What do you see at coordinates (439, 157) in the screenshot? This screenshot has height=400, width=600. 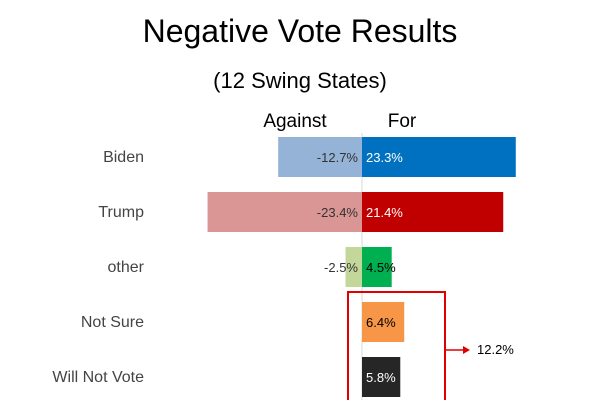 I see `for-bar-biden` at bounding box center [439, 157].